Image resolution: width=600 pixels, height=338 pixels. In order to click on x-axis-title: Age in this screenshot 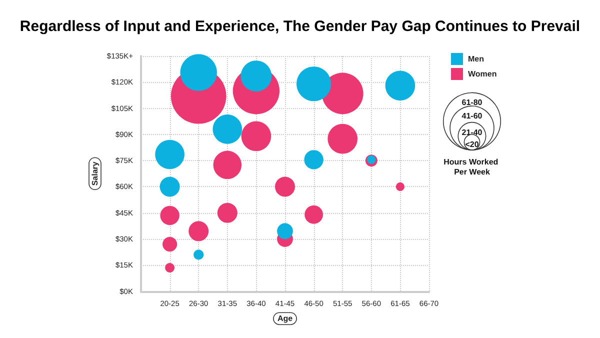, I will do `click(285, 319)`.